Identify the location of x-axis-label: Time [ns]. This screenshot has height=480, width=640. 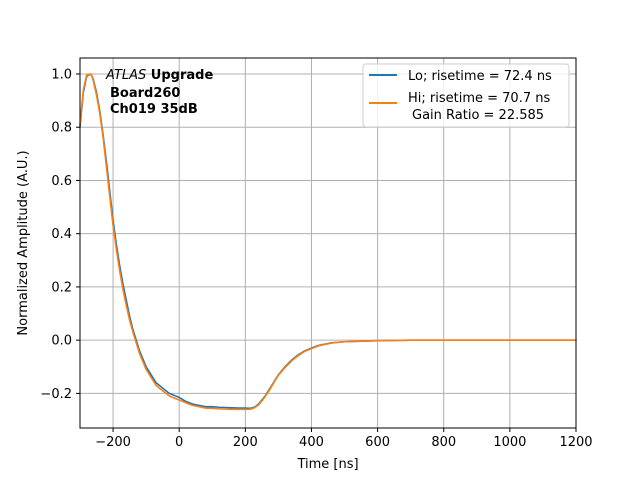
(327, 464).